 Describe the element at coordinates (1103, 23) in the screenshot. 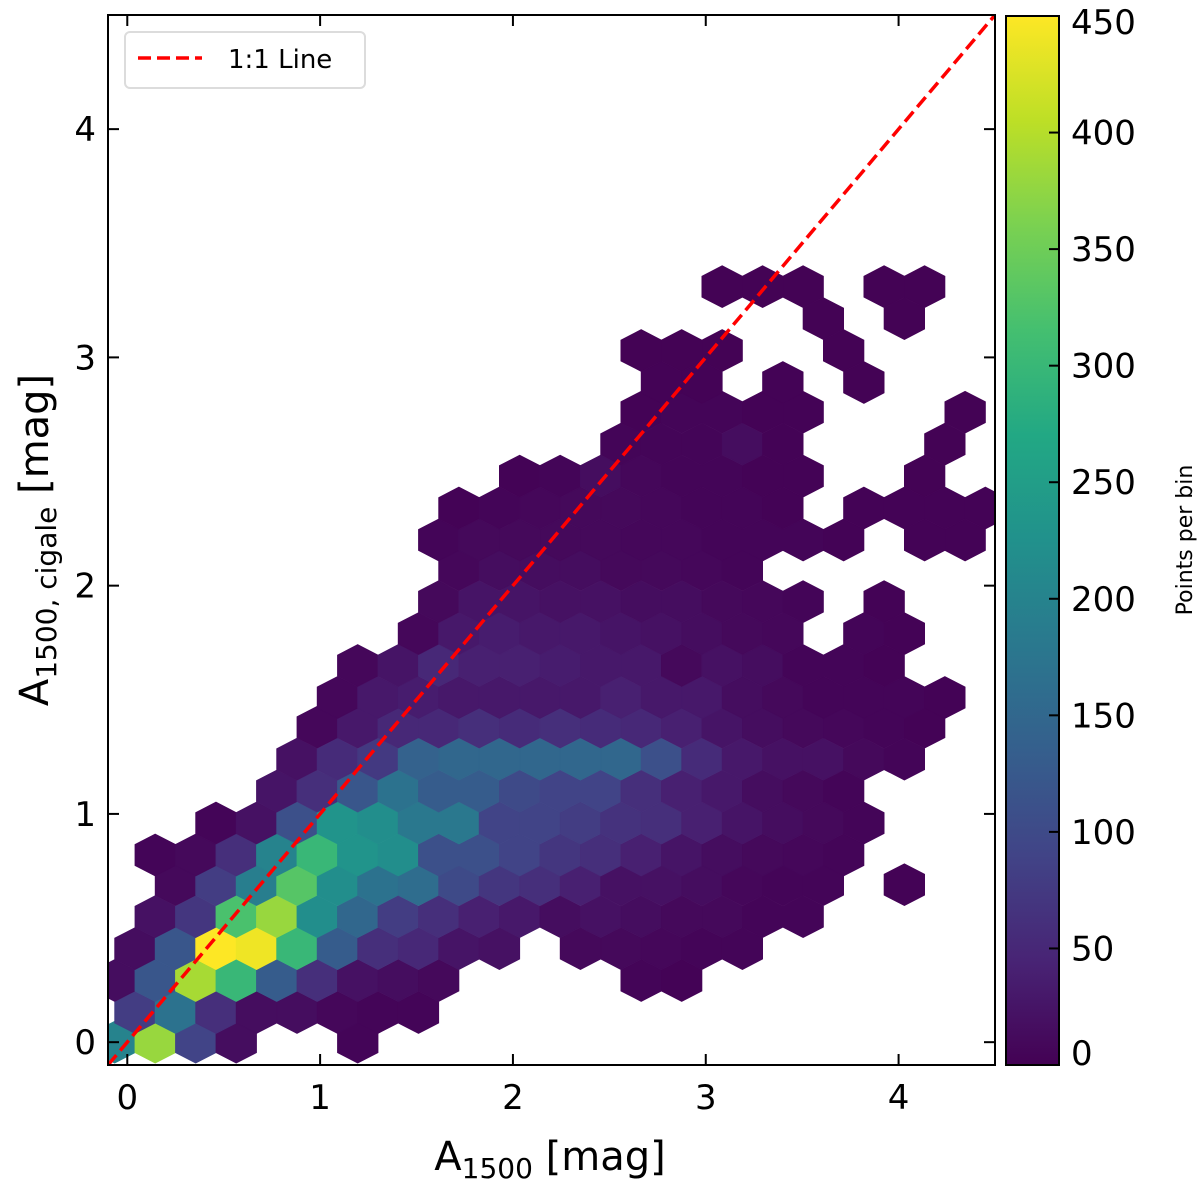

I see `colorbar-tick-label: 450` at that location.